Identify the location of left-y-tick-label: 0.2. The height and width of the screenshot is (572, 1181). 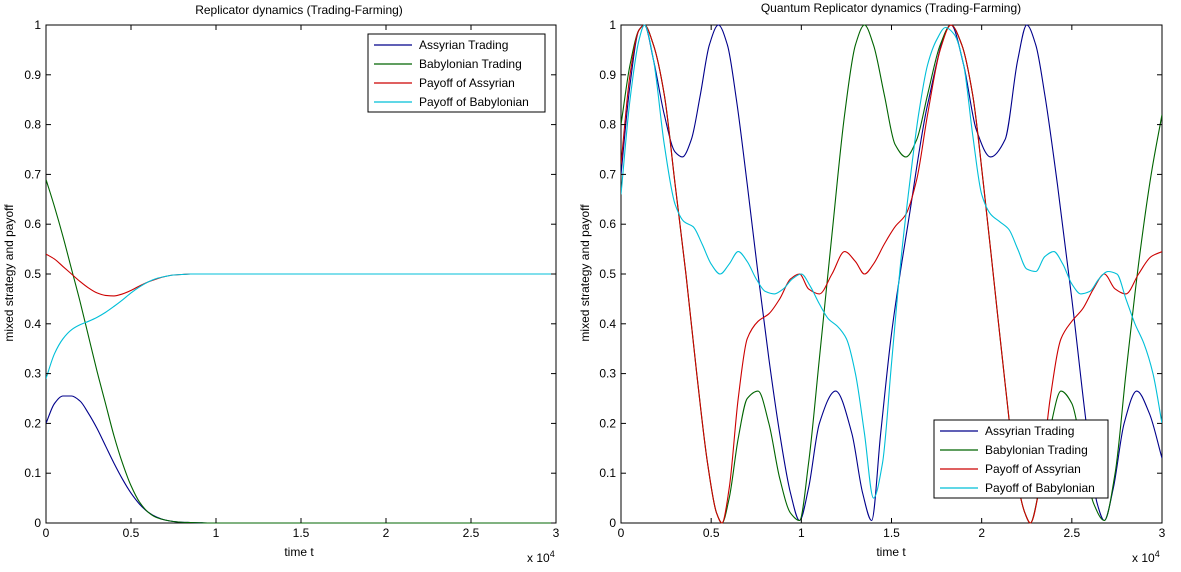
(32, 423).